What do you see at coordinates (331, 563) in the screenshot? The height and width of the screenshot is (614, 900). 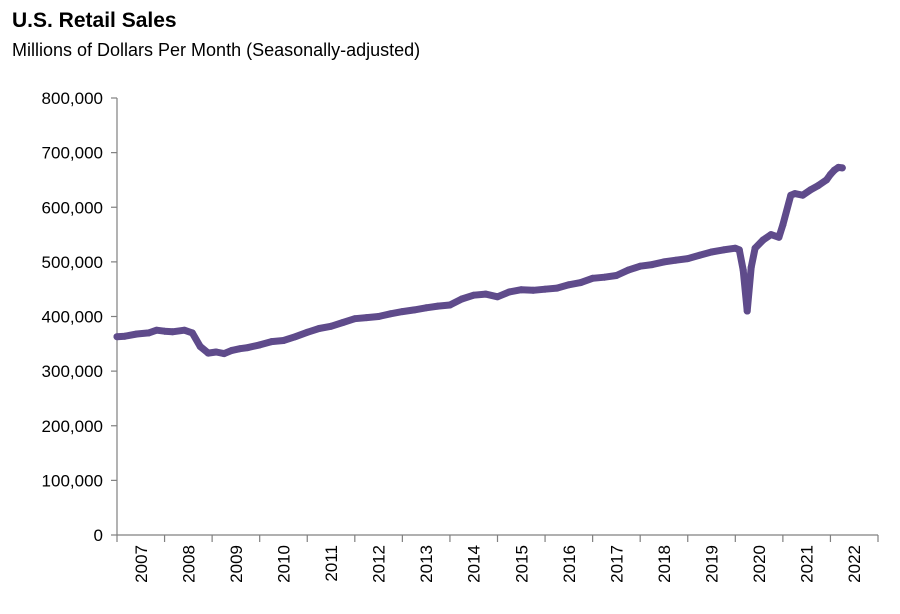 I see `x-tick-label: 2011` at bounding box center [331, 563].